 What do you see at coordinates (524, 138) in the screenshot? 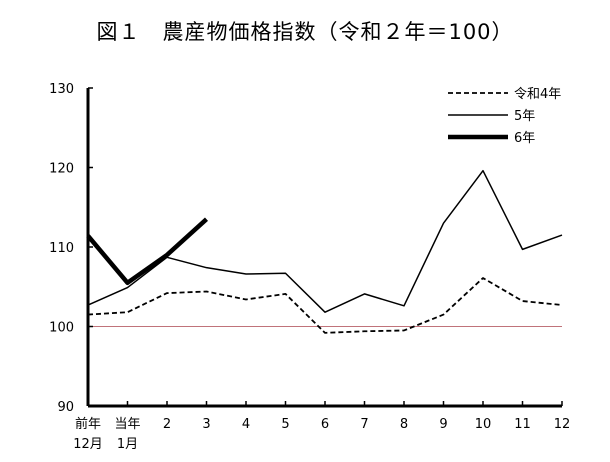
I see `legend-label-3: 6年` at bounding box center [524, 138].